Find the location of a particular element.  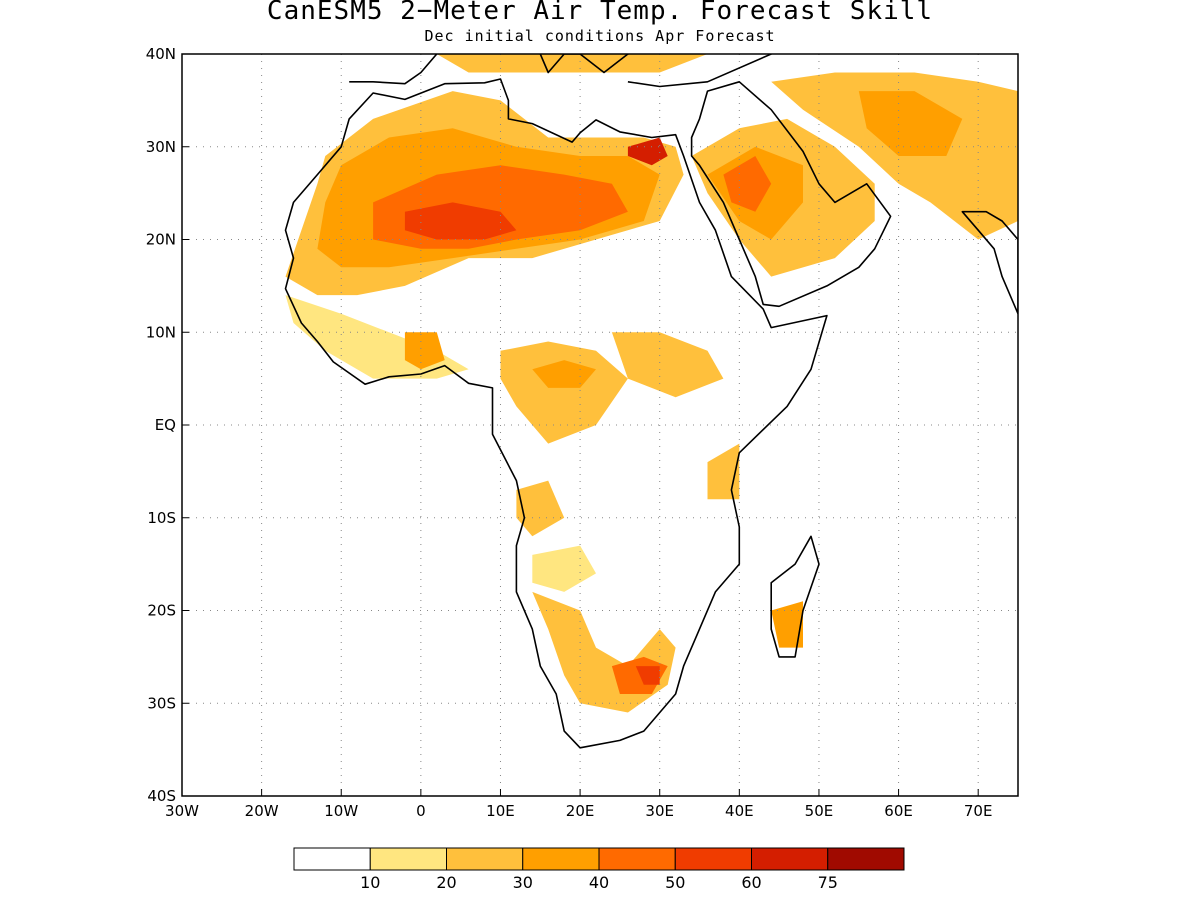

colorbar-label: 20 is located at coordinates (446, 882).